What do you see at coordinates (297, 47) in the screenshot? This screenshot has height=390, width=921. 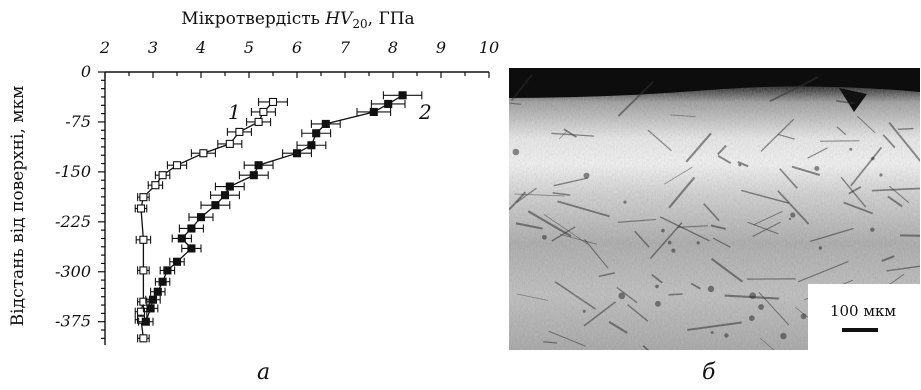 I see `x-tick-label: 6` at bounding box center [297, 47].